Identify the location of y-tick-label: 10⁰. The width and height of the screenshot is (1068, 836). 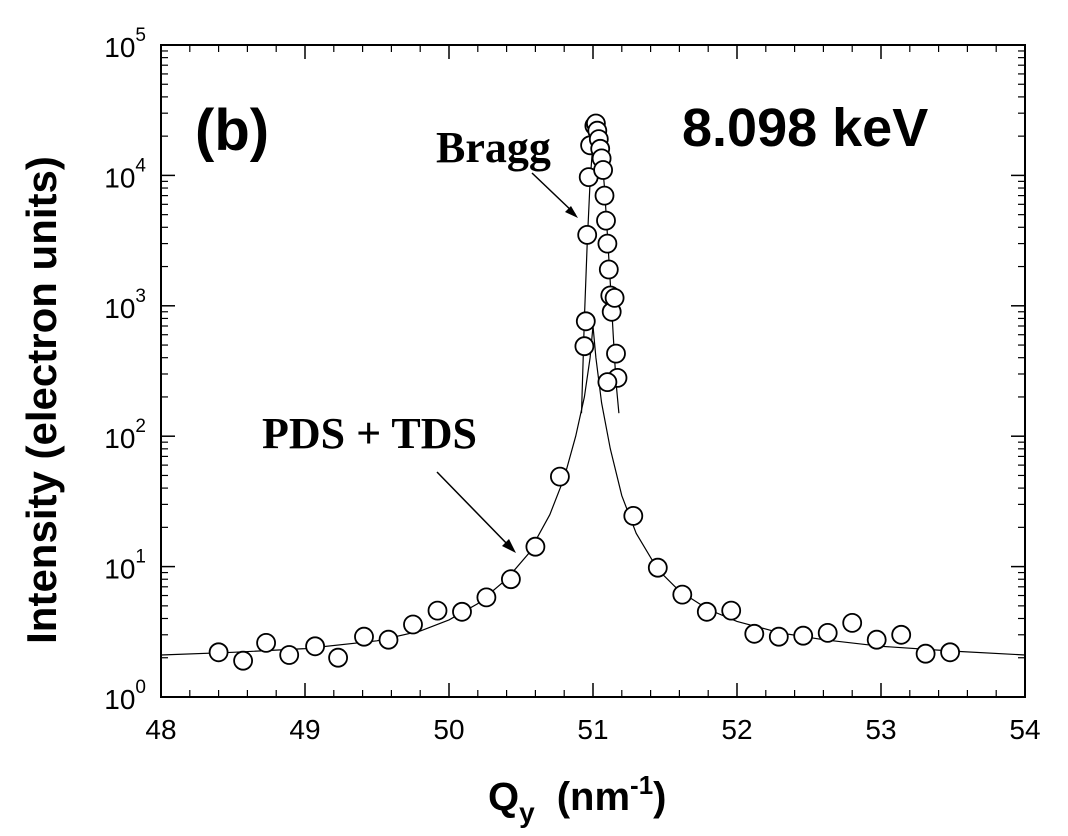
(125, 696).